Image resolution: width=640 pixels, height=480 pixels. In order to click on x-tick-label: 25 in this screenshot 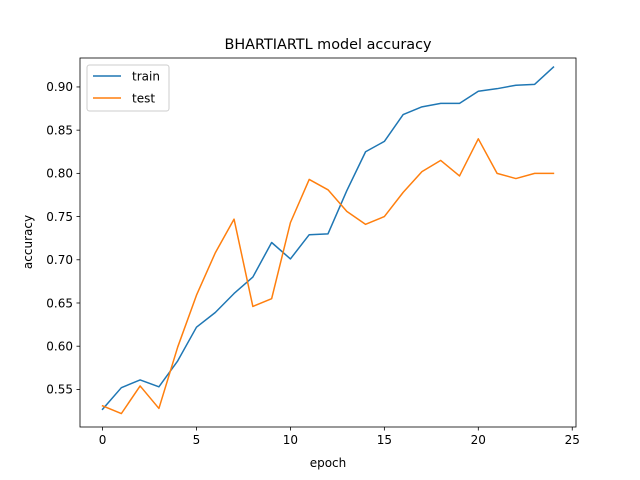, I will do `click(572, 440)`.